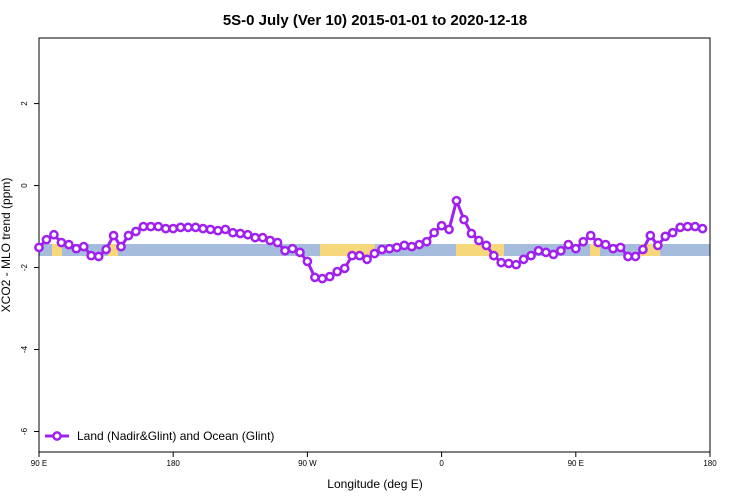 Image resolution: width=750 pixels, height=500 pixels. Describe the element at coordinates (307, 463) in the screenshot. I see `x-tick-label: 90 W` at that location.